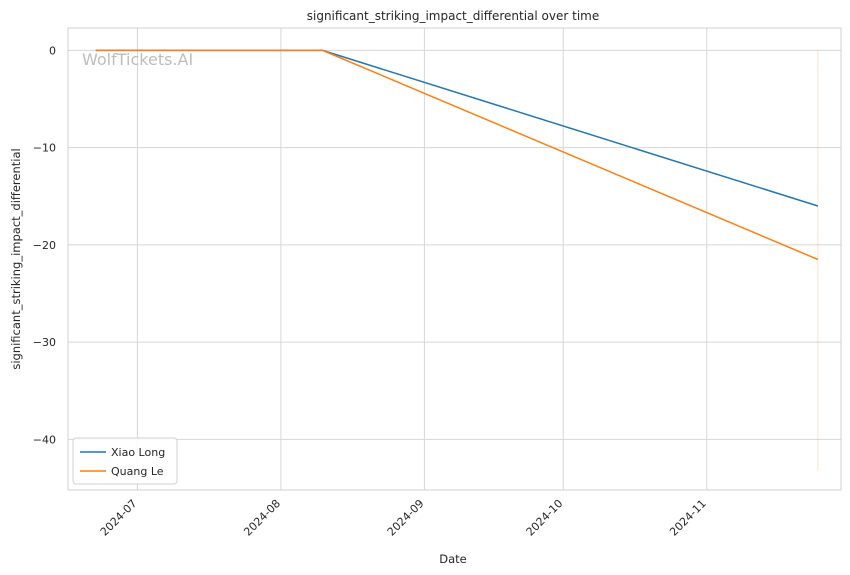 This screenshot has width=850, height=575. What do you see at coordinates (545, 518) in the screenshot?
I see `x-tick-label: 2024-10` at bounding box center [545, 518].